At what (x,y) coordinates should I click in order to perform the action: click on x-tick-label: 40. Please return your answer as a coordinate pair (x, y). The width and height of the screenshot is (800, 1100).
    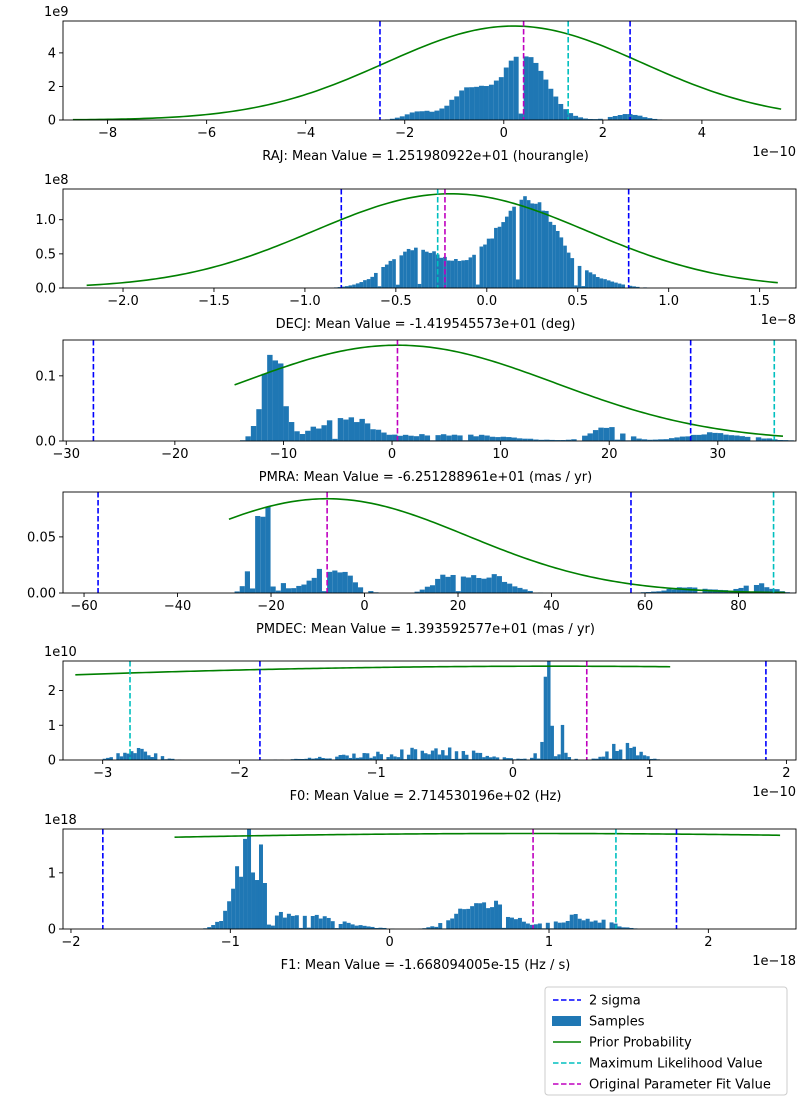
    Looking at the image, I should click on (551, 606).